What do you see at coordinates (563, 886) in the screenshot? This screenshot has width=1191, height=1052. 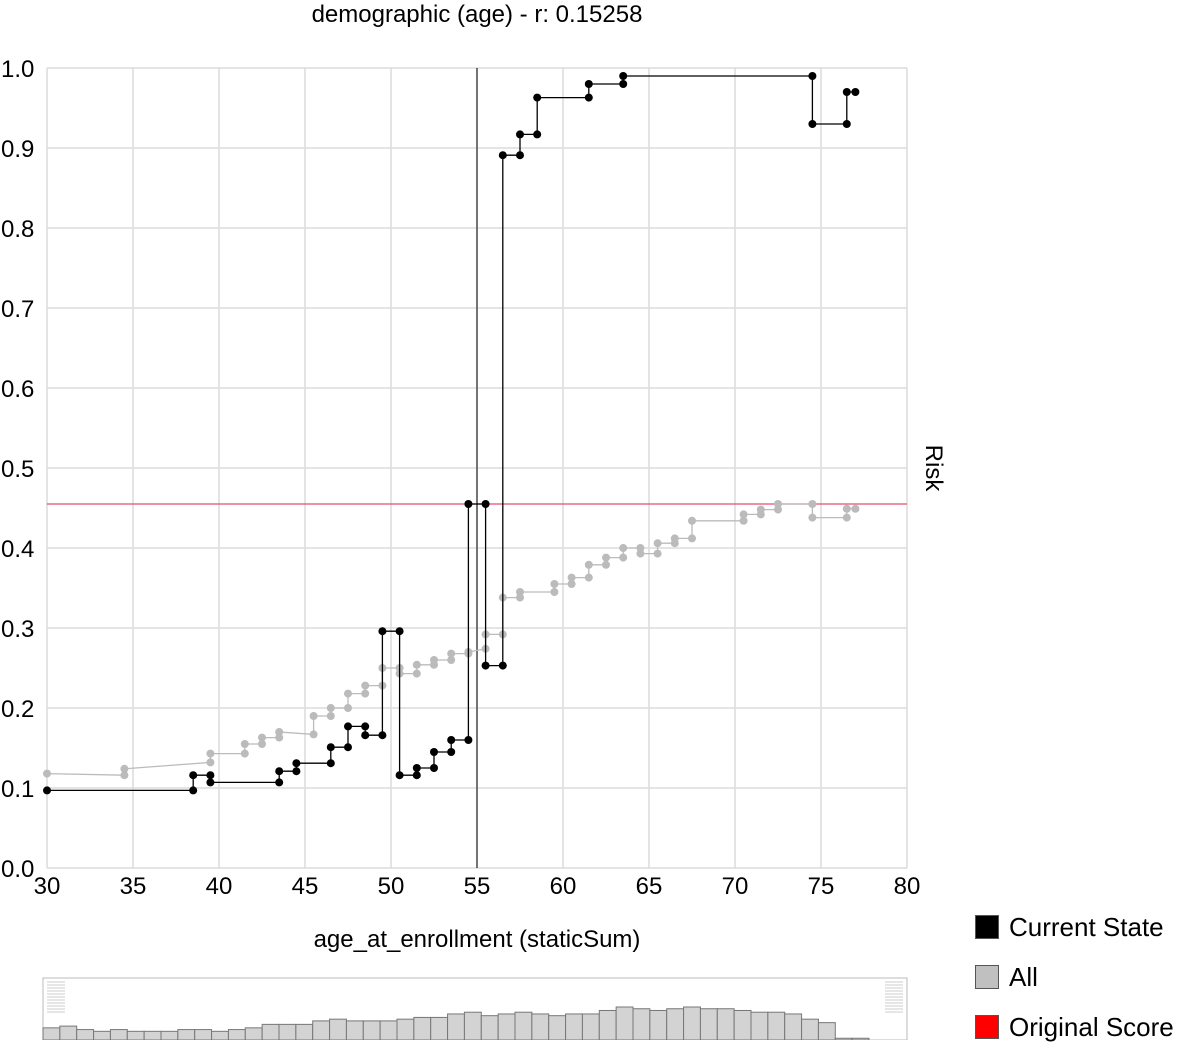 I see `x-tick-label: 60` at bounding box center [563, 886].